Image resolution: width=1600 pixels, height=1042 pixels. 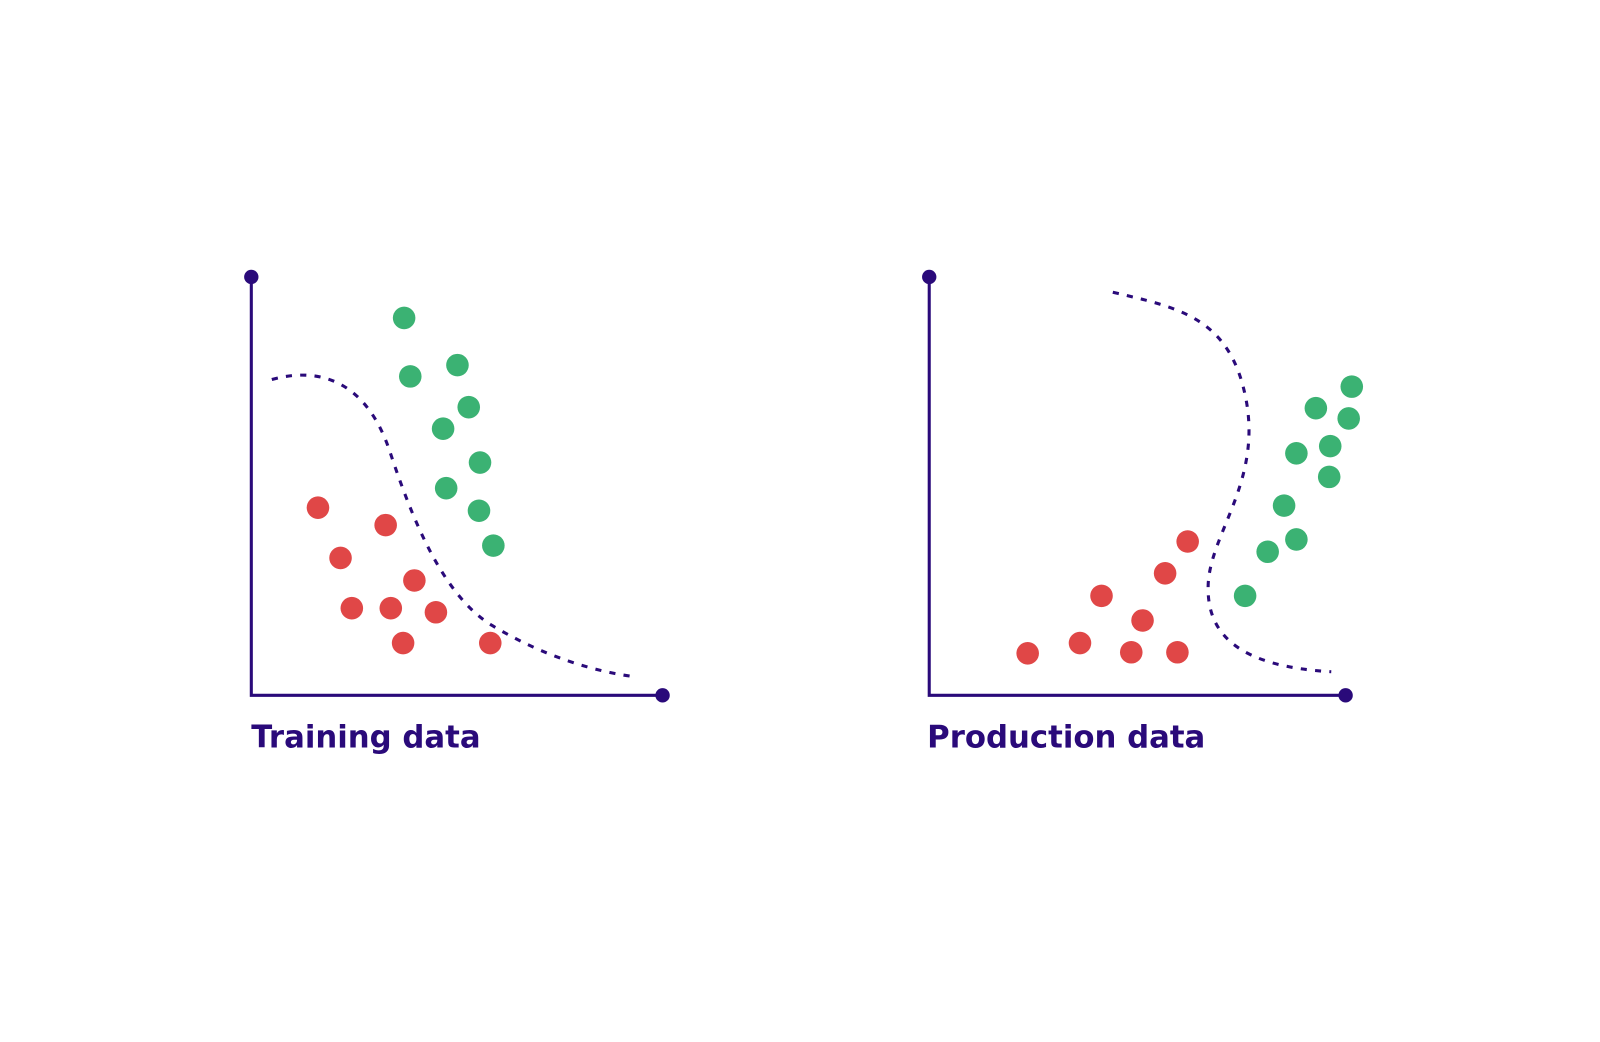 I want to click on panel-title: Training data, so click(x=365, y=738).